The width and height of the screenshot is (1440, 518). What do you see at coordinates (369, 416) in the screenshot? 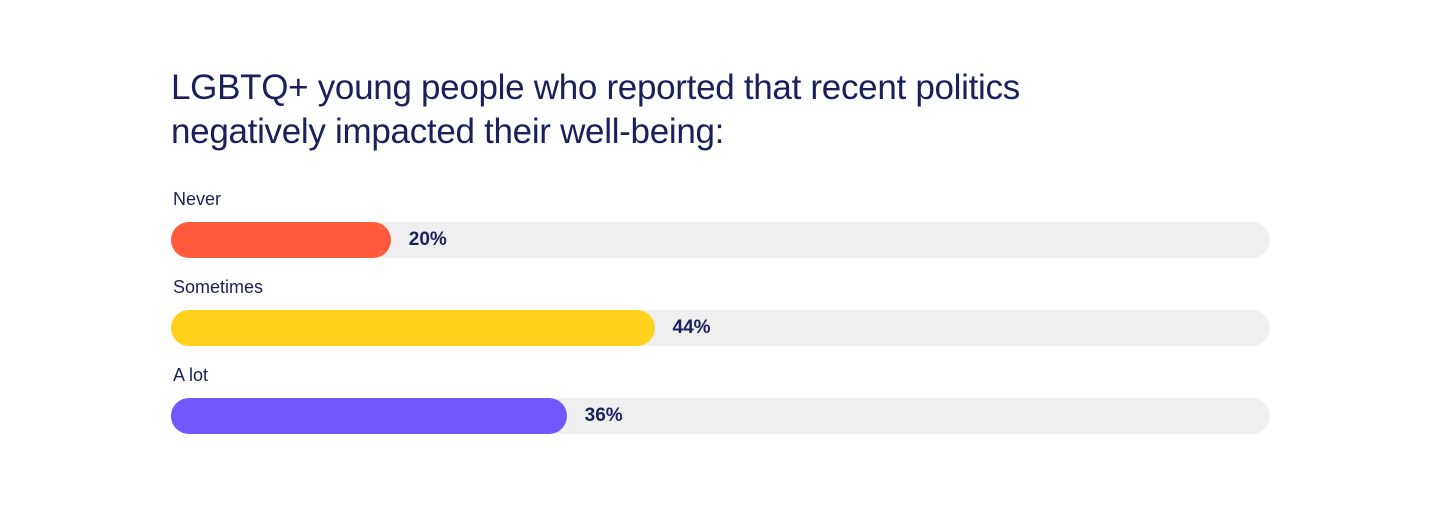
I see `bar-a-lot` at bounding box center [369, 416].